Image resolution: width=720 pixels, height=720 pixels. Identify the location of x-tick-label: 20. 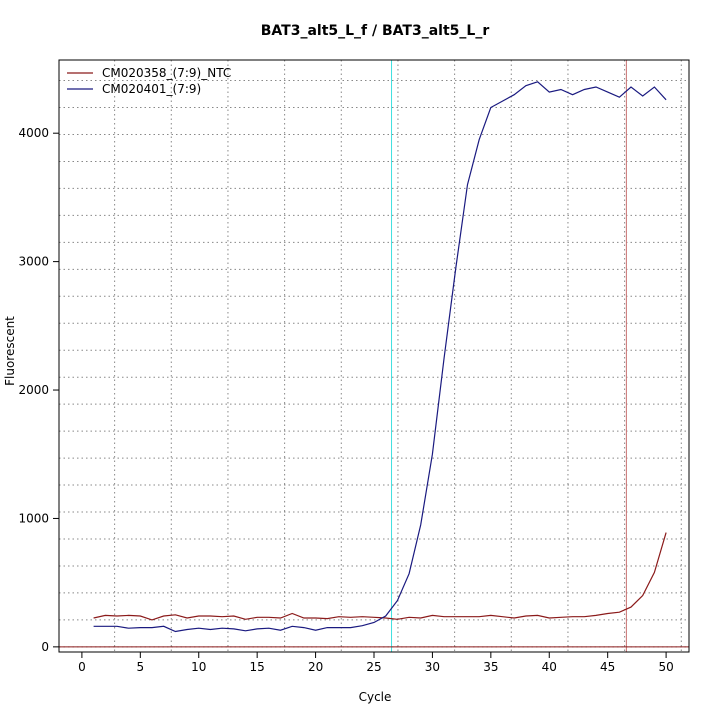
(315, 667).